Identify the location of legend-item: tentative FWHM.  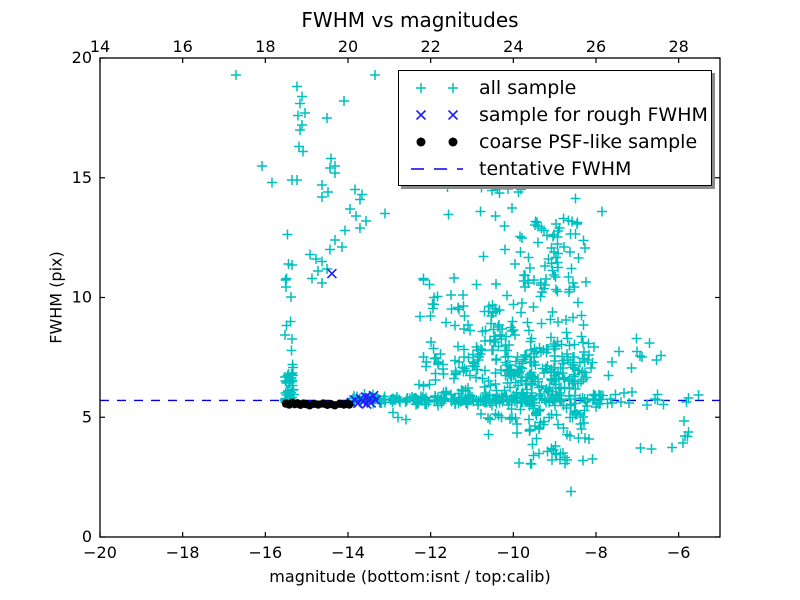
(555, 169).